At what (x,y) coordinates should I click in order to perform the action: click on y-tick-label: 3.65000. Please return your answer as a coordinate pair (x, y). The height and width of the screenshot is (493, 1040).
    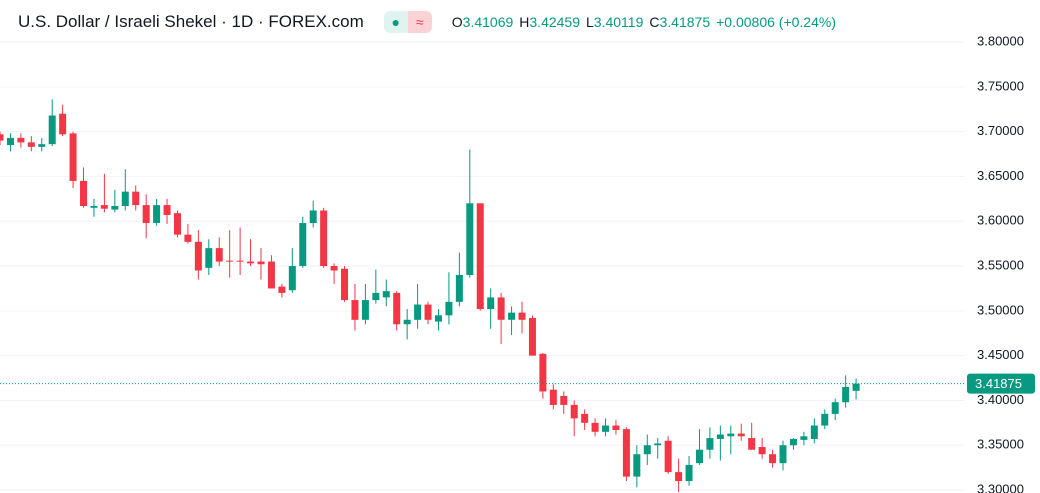
    Looking at the image, I should click on (1000, 175).